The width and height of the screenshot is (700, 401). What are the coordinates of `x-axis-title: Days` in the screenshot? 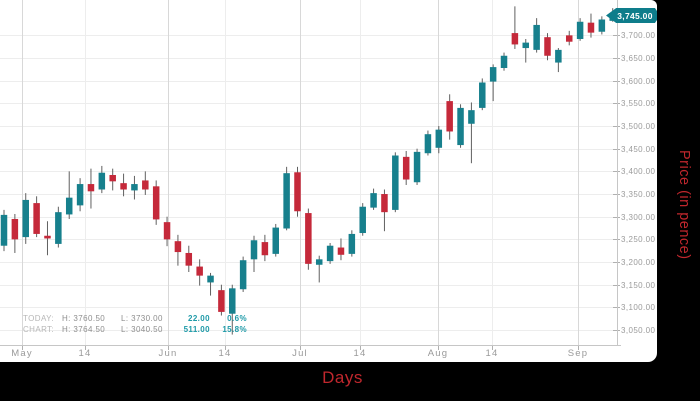 It's located at (342, 377).